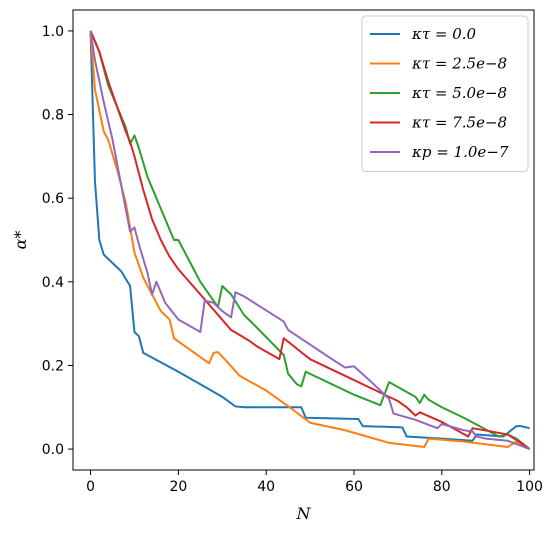  What do you see at coordinates (459, 64) in the screenshot?
I see `legend-label: κτ = 2.5e−8` at bounding box center [459, 64].